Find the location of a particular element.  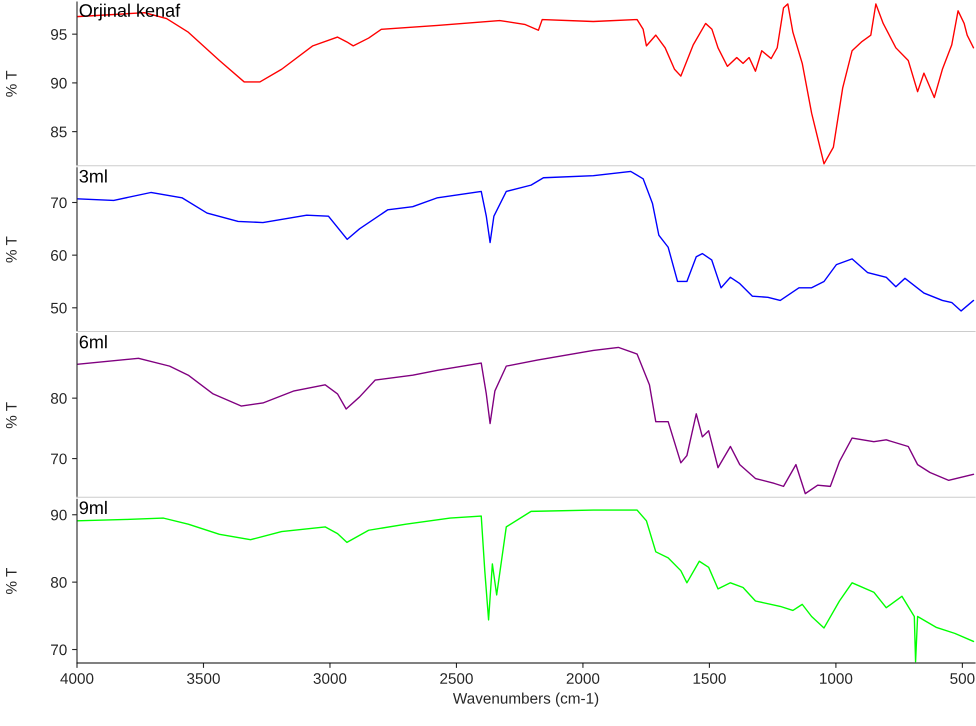

series-label: 6ml is located at coordinates (93, 341).